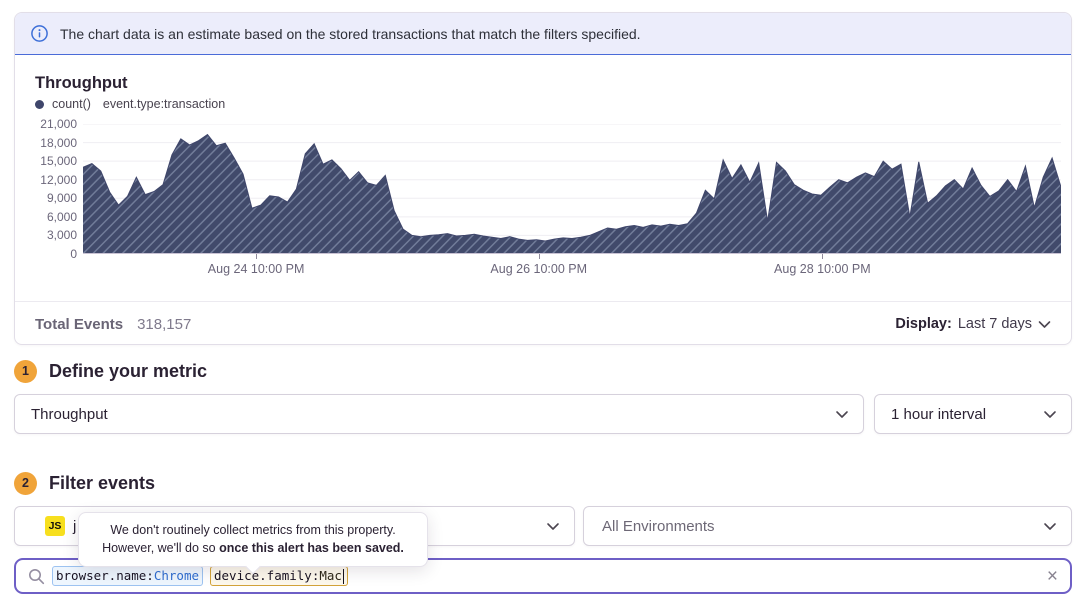 The width and height of the screenshot is (1086, 602). I want to click on interval-select-value: 1 hour interval, so click(939, 414).